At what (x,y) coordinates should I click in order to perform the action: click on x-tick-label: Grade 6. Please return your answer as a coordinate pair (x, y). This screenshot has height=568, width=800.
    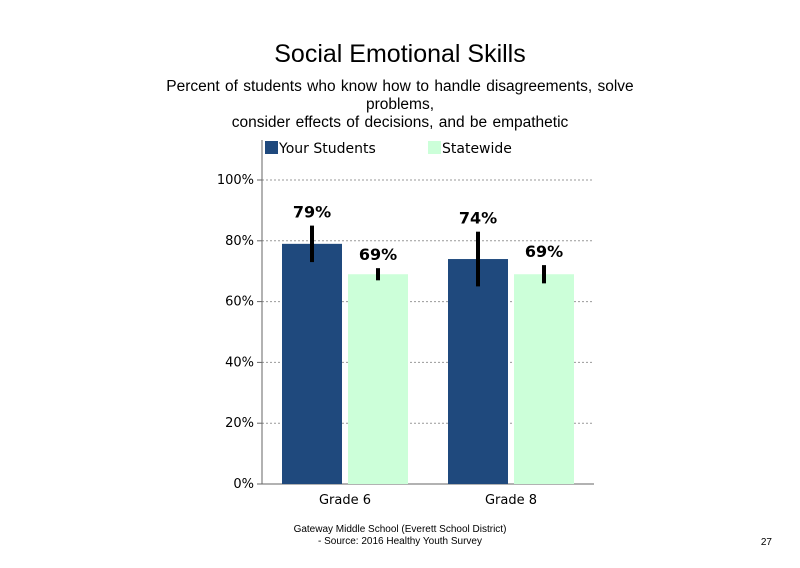
    Looking at the image, I should click on (345, 500).